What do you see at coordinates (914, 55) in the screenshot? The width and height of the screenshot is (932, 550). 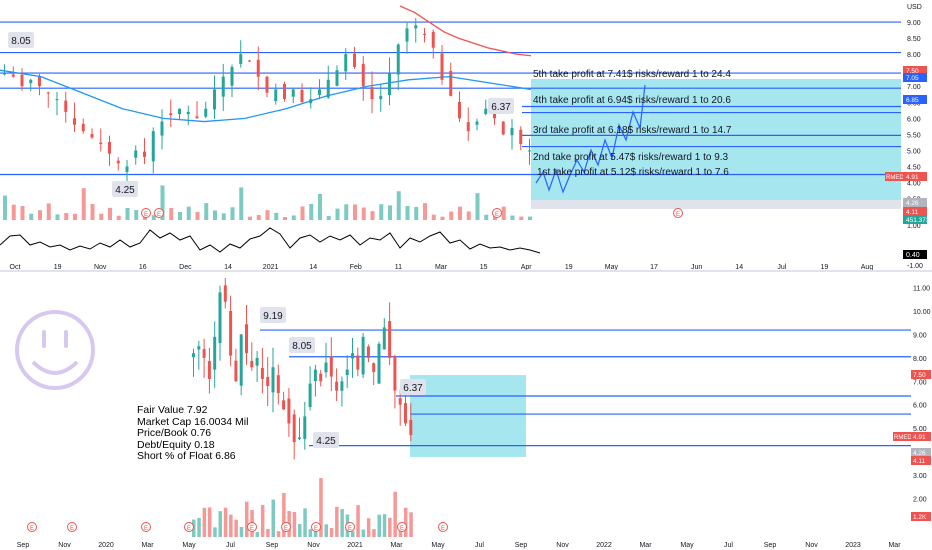 I see `price-tick: 8.00` at bounding box center [914, 55].